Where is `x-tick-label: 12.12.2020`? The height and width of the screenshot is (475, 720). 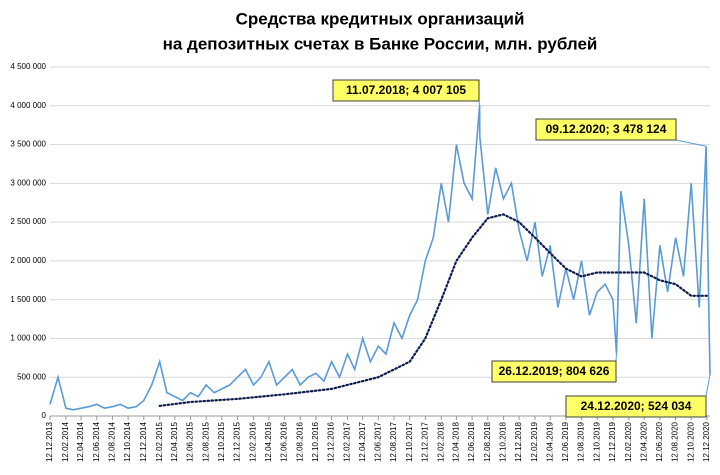
x-tick-label: 12.12.2020 is located at coordinates (706, 441).